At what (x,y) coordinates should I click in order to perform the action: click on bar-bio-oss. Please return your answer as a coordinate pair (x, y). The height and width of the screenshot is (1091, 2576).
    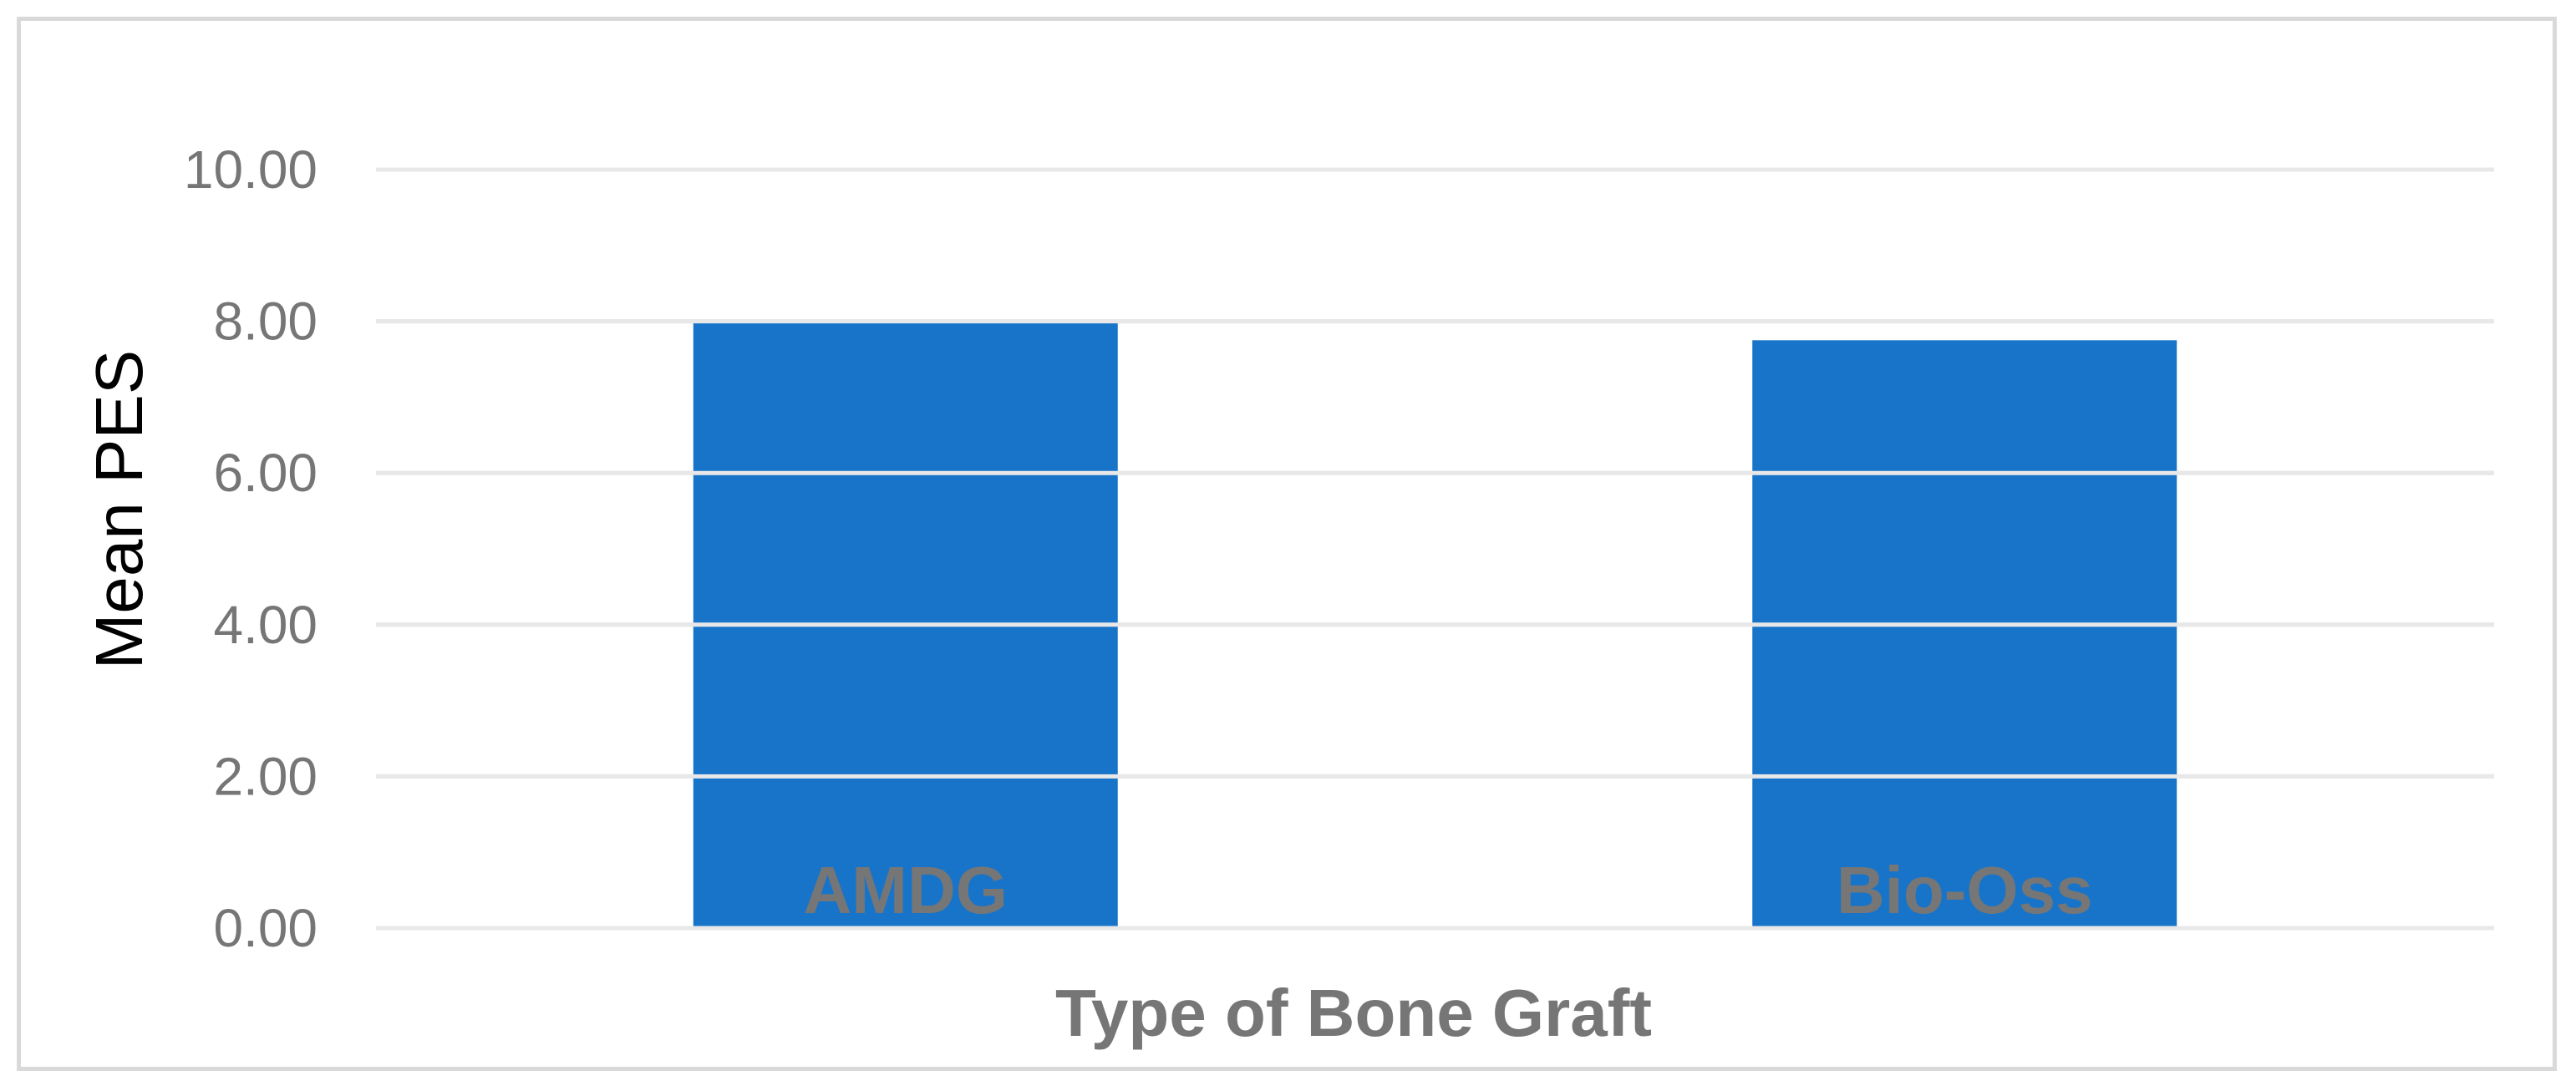
    Looking at the image, I should click on (1964, 634).